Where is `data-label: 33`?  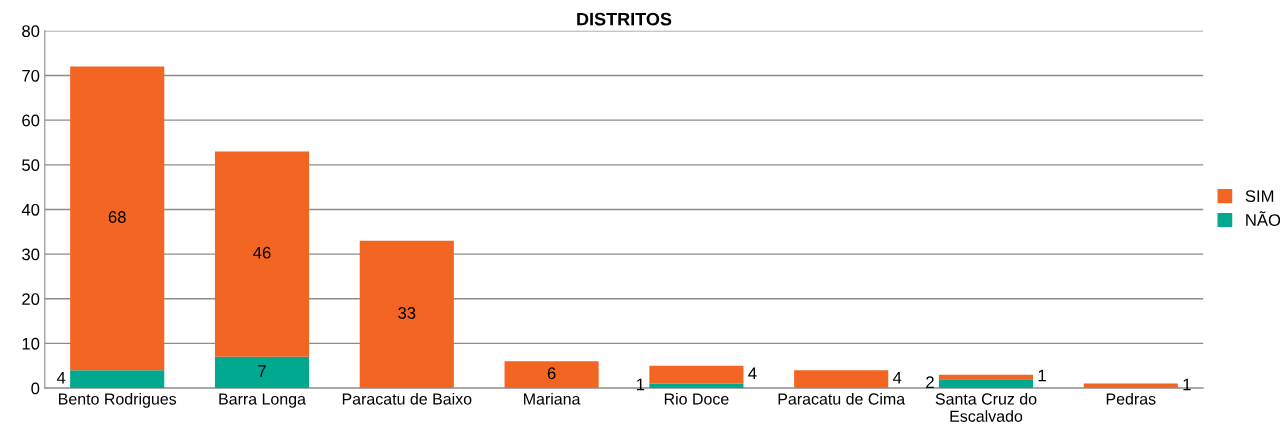
data-label: 33 is located at coordinates (407, 313).